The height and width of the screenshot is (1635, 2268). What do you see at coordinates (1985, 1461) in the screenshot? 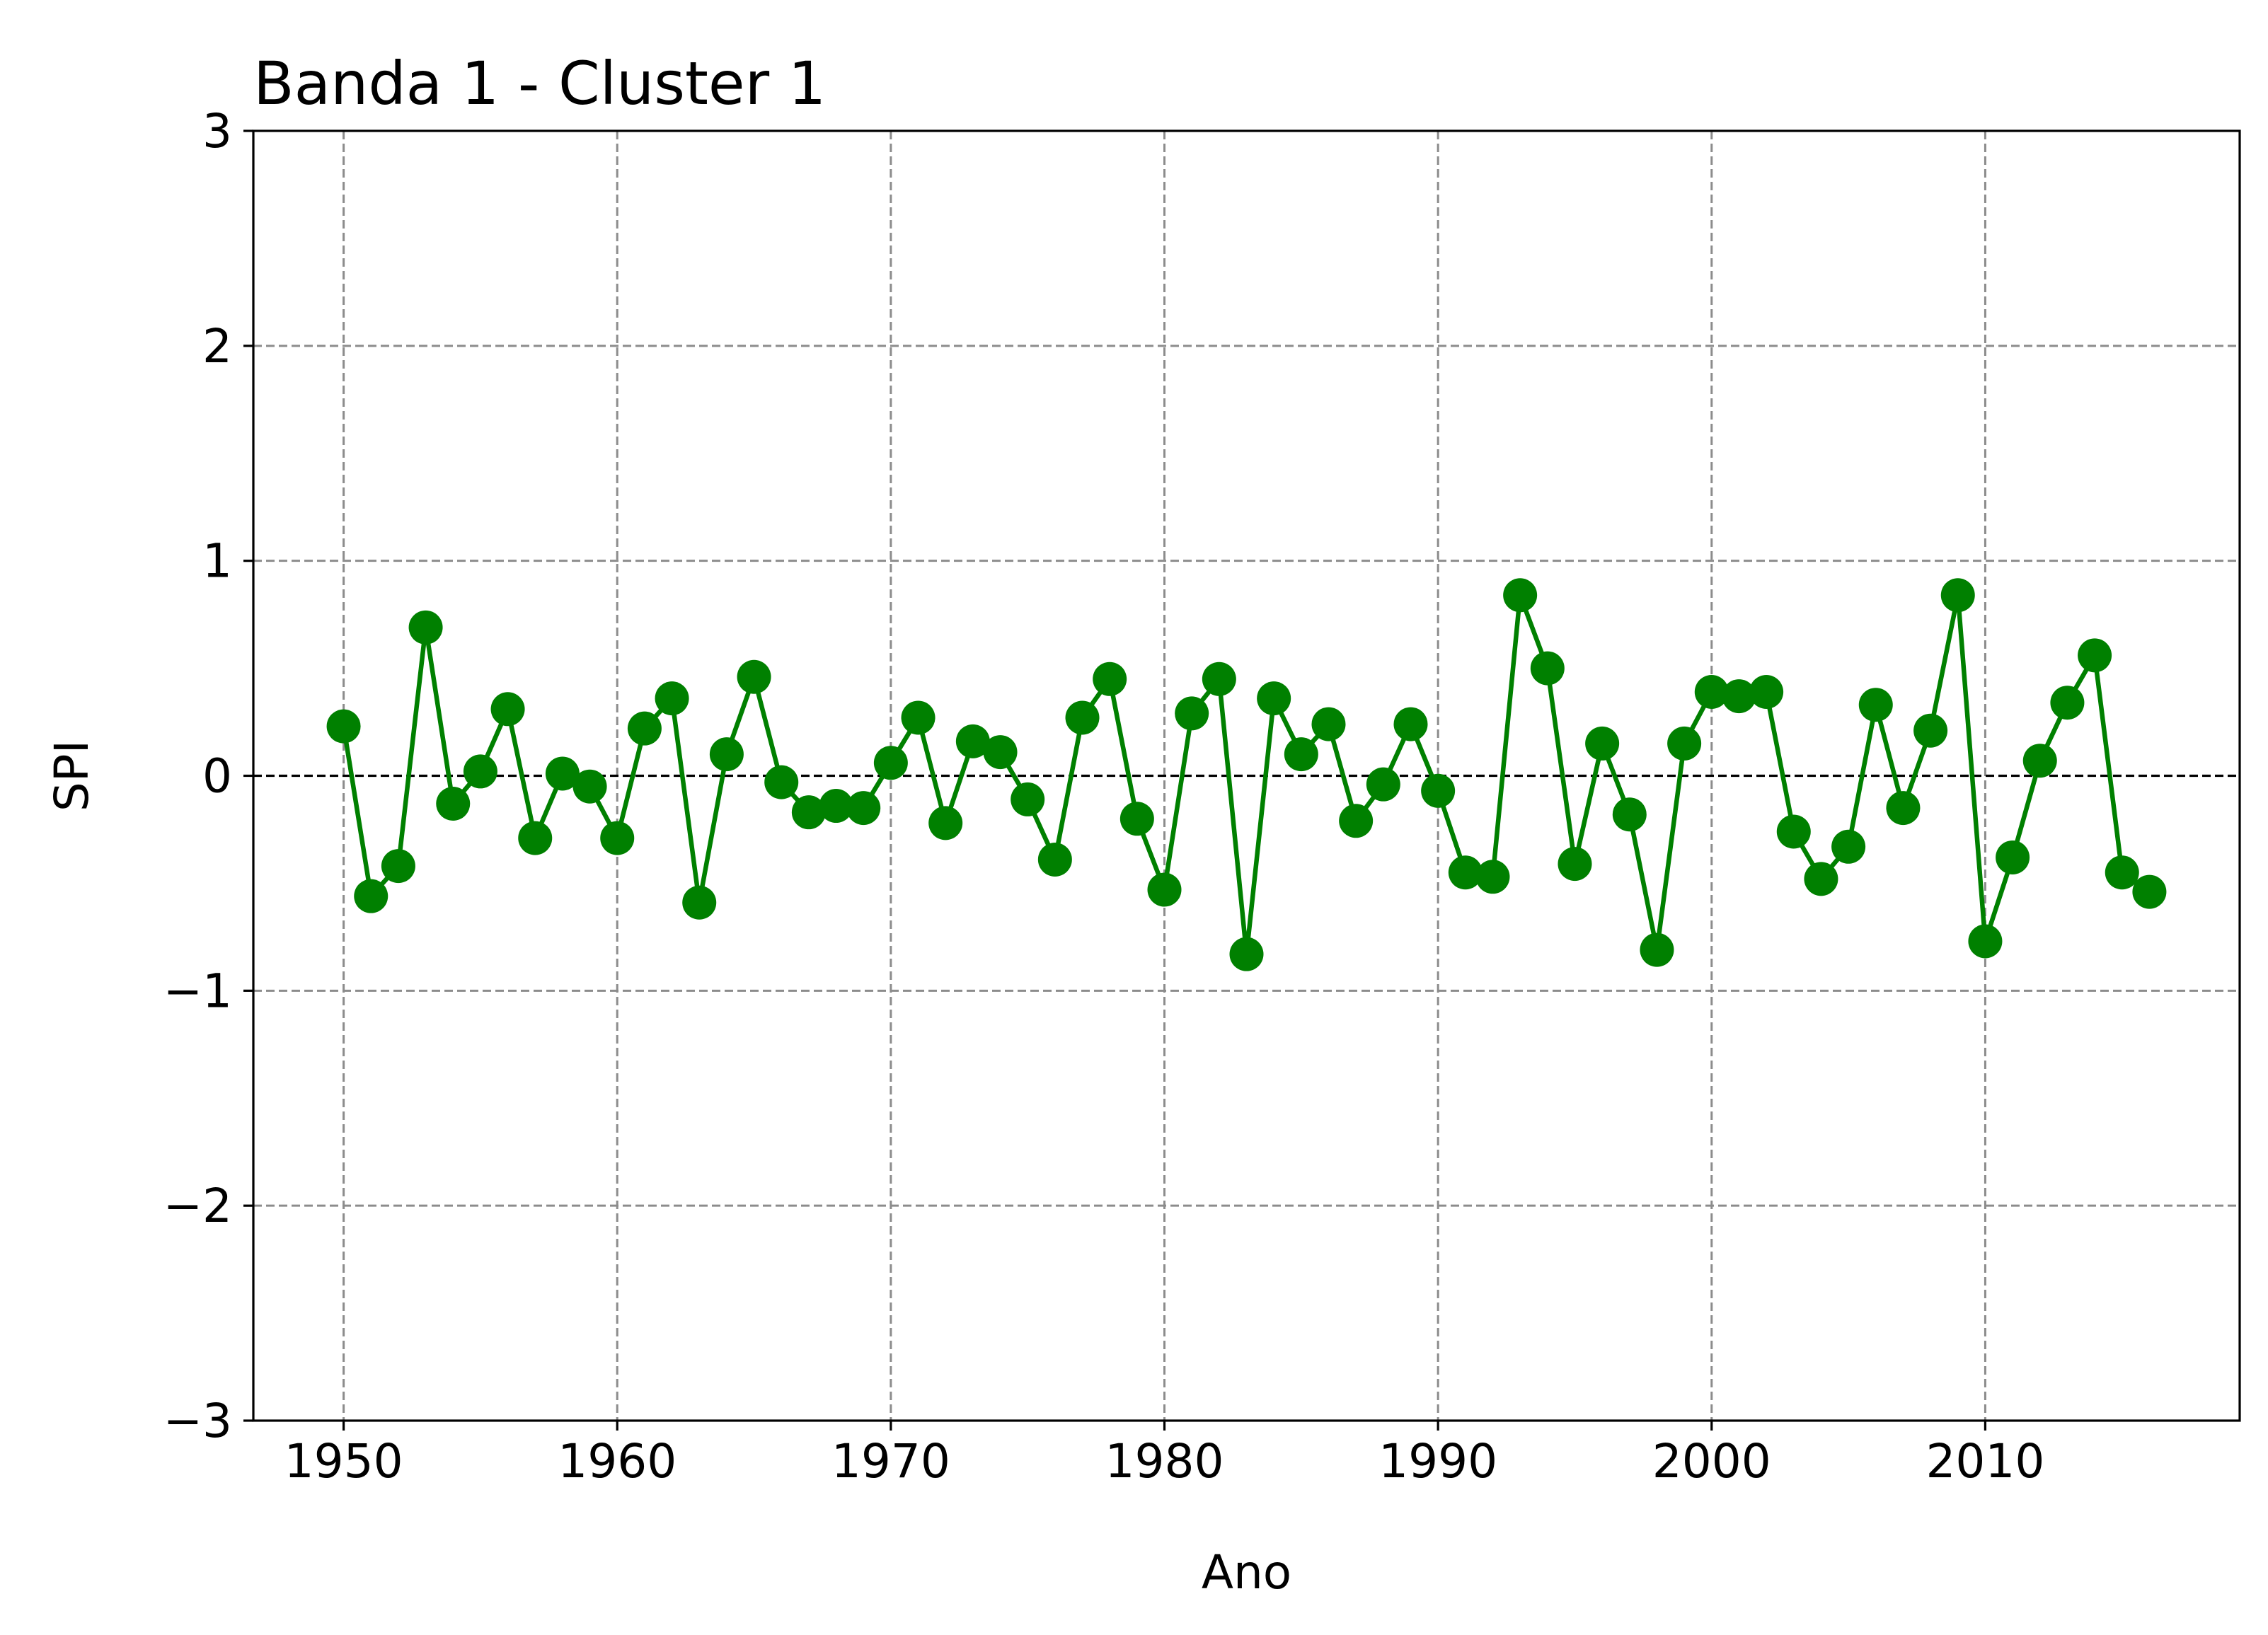
I see `x-tick-label: 2010` at bounding box center [1985, 1461].